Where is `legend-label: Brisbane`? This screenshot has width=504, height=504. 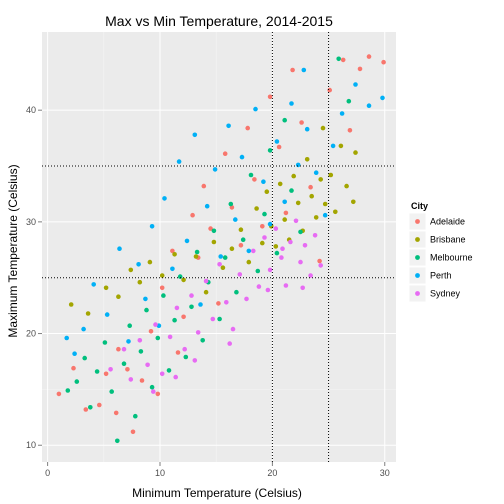 legend-label: Brisbane is located at coordinates (448, 240).